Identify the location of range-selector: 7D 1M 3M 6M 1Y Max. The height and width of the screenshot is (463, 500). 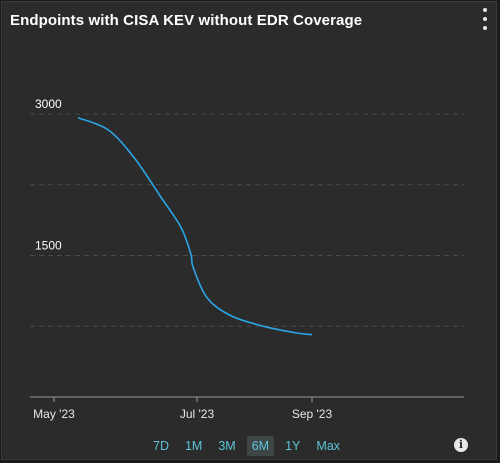
(246, 446).